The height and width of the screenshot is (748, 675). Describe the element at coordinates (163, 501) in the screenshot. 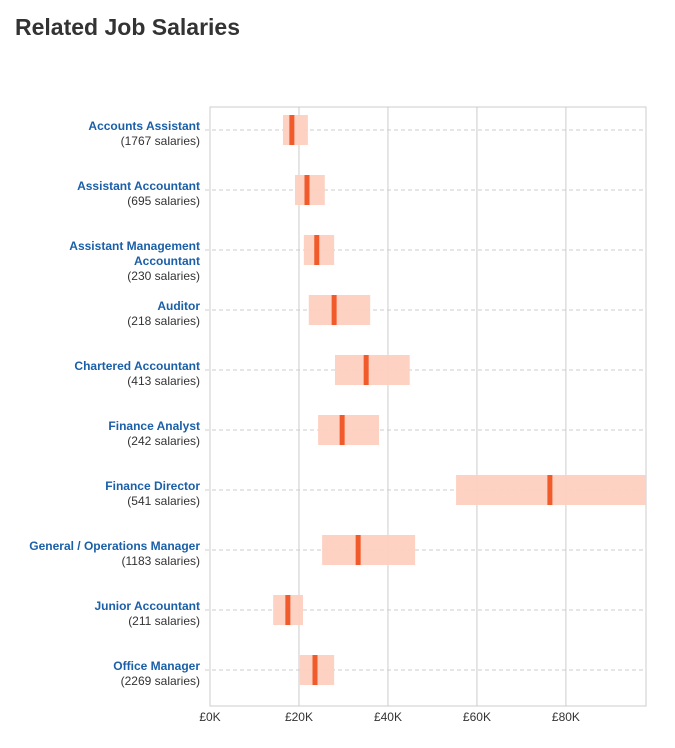

I see `salary-count: (541 salaries)` at that location.